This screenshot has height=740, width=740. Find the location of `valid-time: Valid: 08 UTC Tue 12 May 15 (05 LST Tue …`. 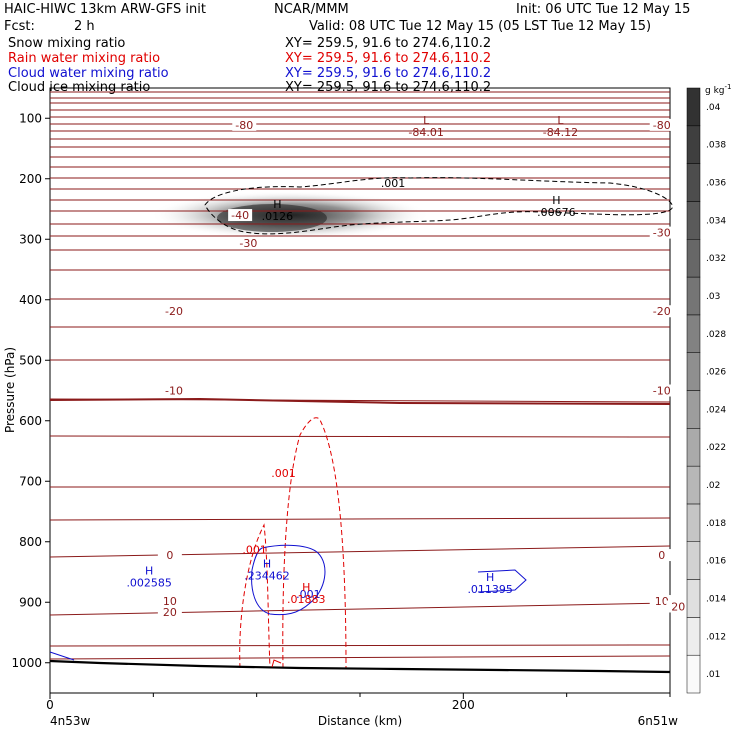

valid-time: Valid: 08 UTC Tue 12 May 15 (05 LST Tue … is located at coordinates (480, 26).